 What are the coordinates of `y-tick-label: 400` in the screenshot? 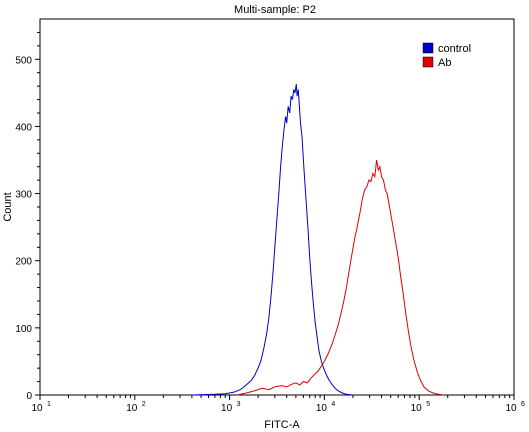 It's located at (23, 127).